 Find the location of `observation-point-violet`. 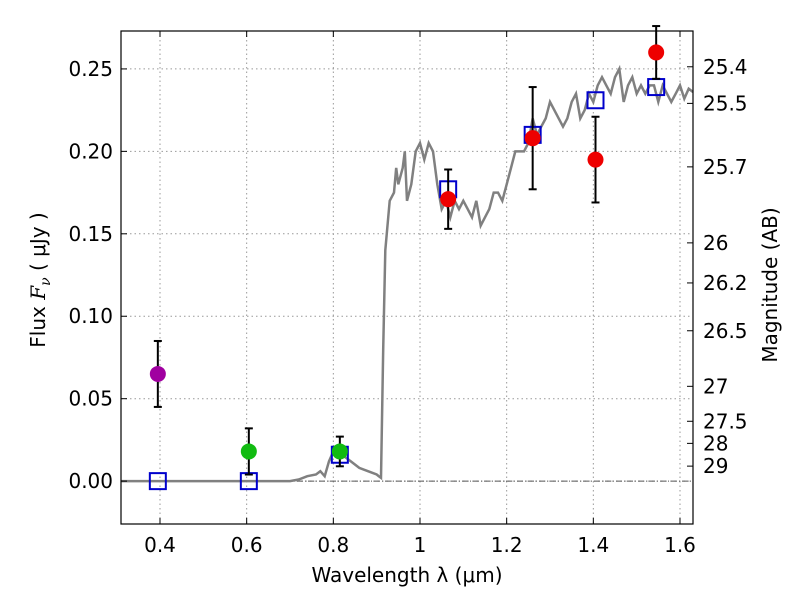

observation-point-violet is located at coordinates (157, 373).